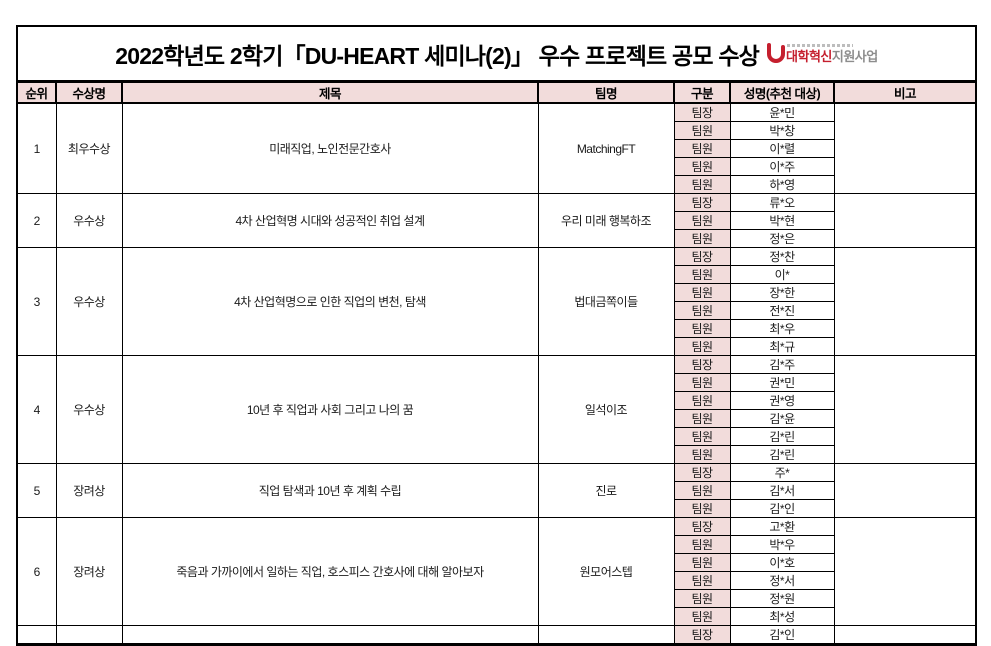 This screenshot has width=991, height=646. I want to click on member-name-cell: 권*민, so click(782, 382).